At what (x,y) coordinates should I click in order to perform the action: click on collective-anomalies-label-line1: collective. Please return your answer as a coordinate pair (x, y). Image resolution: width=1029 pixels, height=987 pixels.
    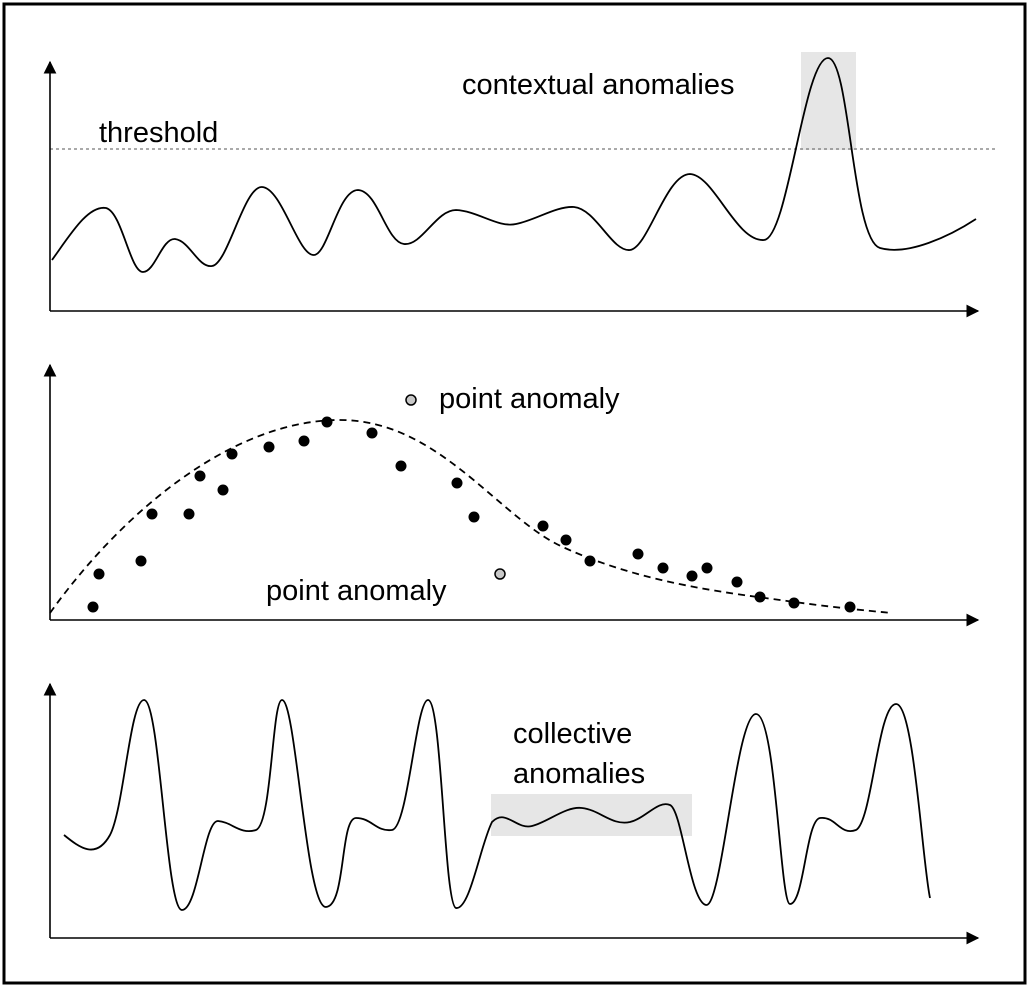
    Looking at the image, I should click on (572, 734).